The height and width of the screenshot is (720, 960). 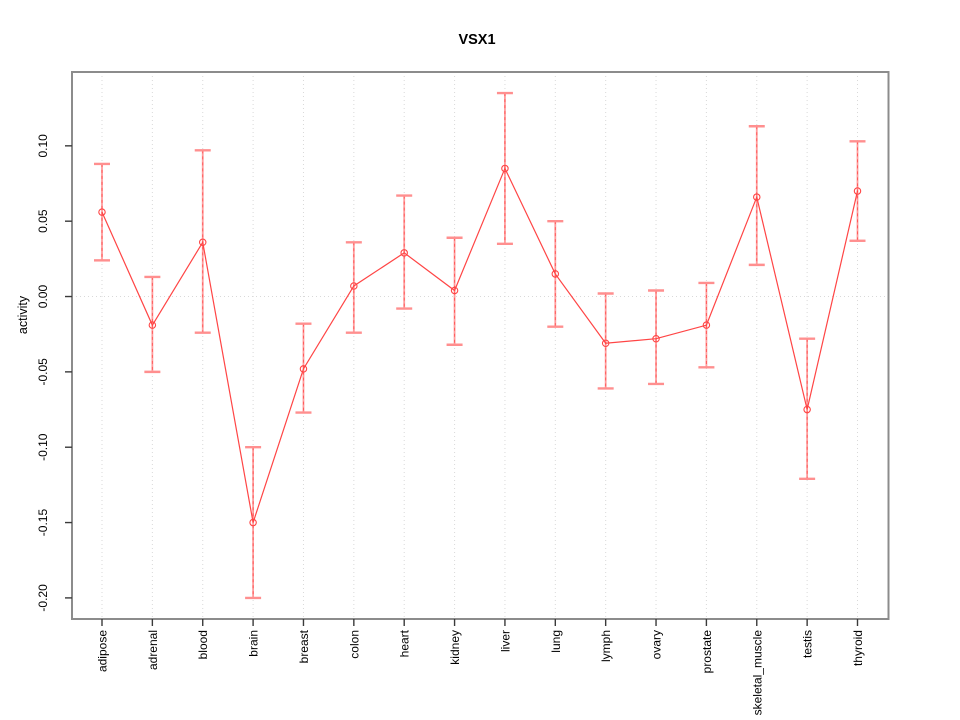 I want to click on x-tick-label: heart, so click(x=405, y=643).